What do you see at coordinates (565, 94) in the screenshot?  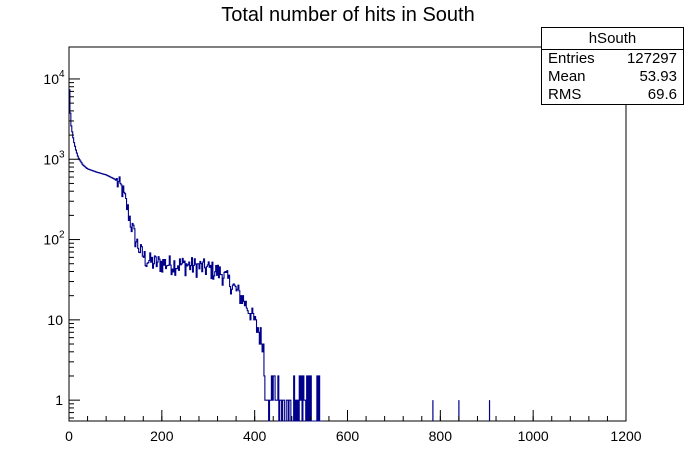 I see `stats-label: RMS` at bounding box center [565, 94].